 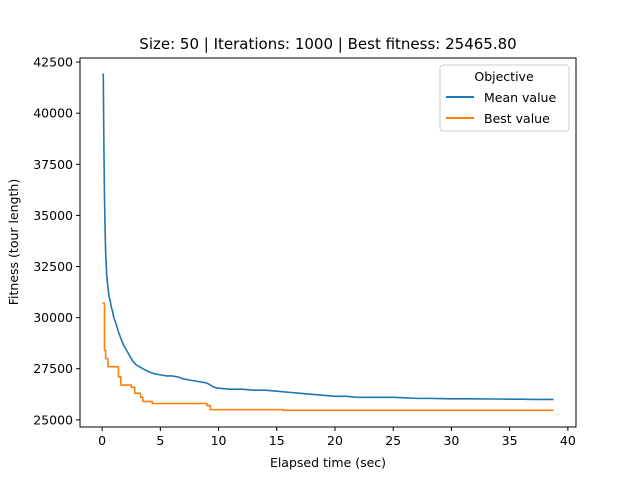 I want to click on y-tick-label: 42500, so click(x=53, y=62).